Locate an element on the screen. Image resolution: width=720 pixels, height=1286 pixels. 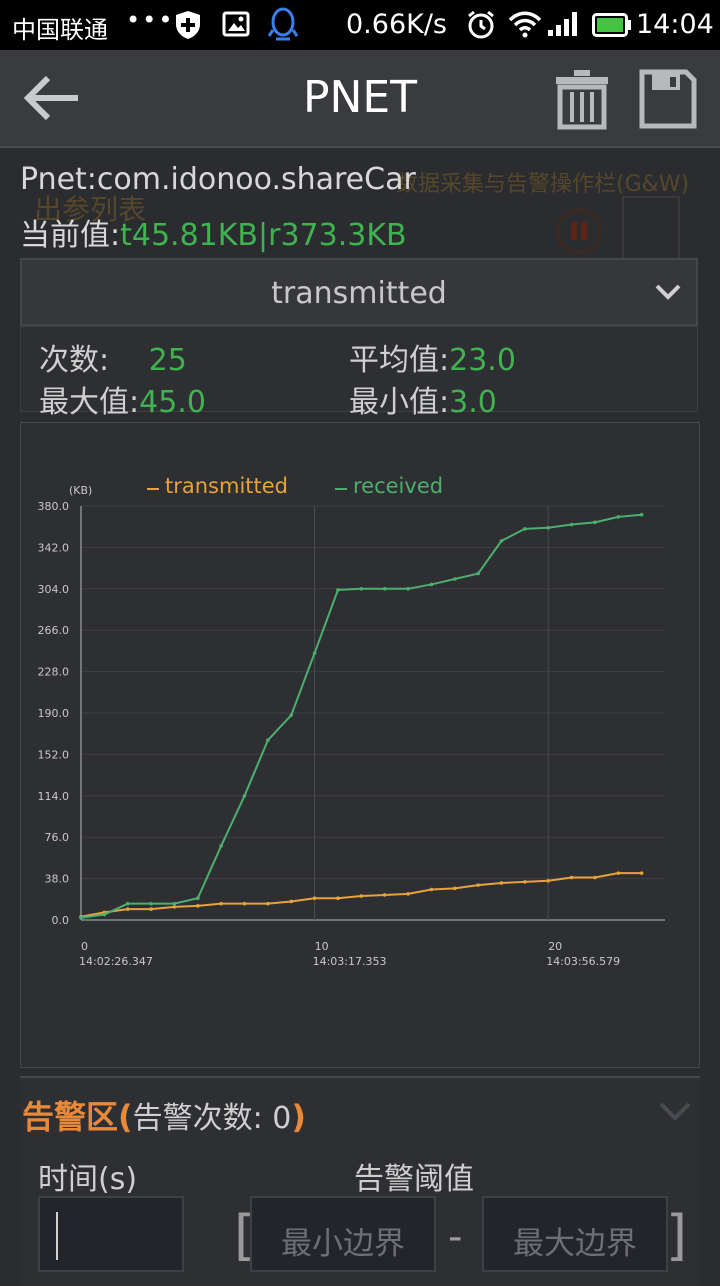
stat-count-value: 25 is located at coordinates (167, 360).